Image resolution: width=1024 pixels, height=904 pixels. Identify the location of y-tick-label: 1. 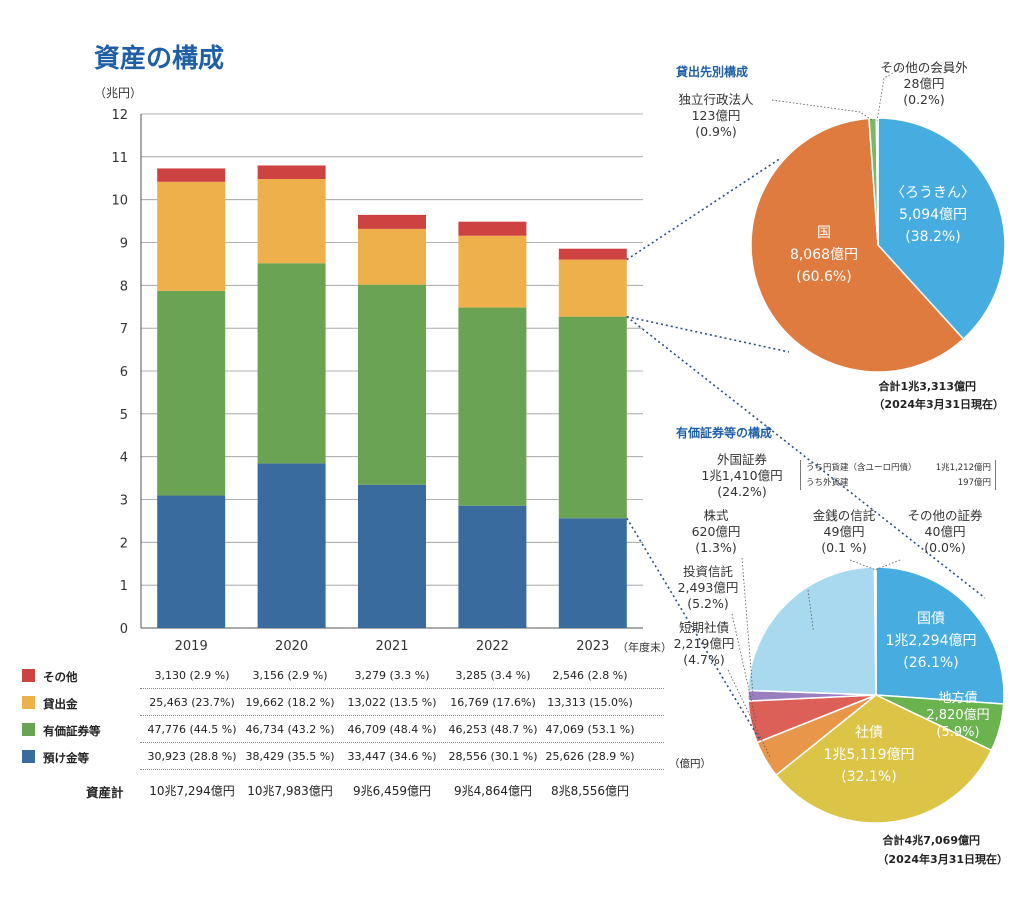
(124, 586).